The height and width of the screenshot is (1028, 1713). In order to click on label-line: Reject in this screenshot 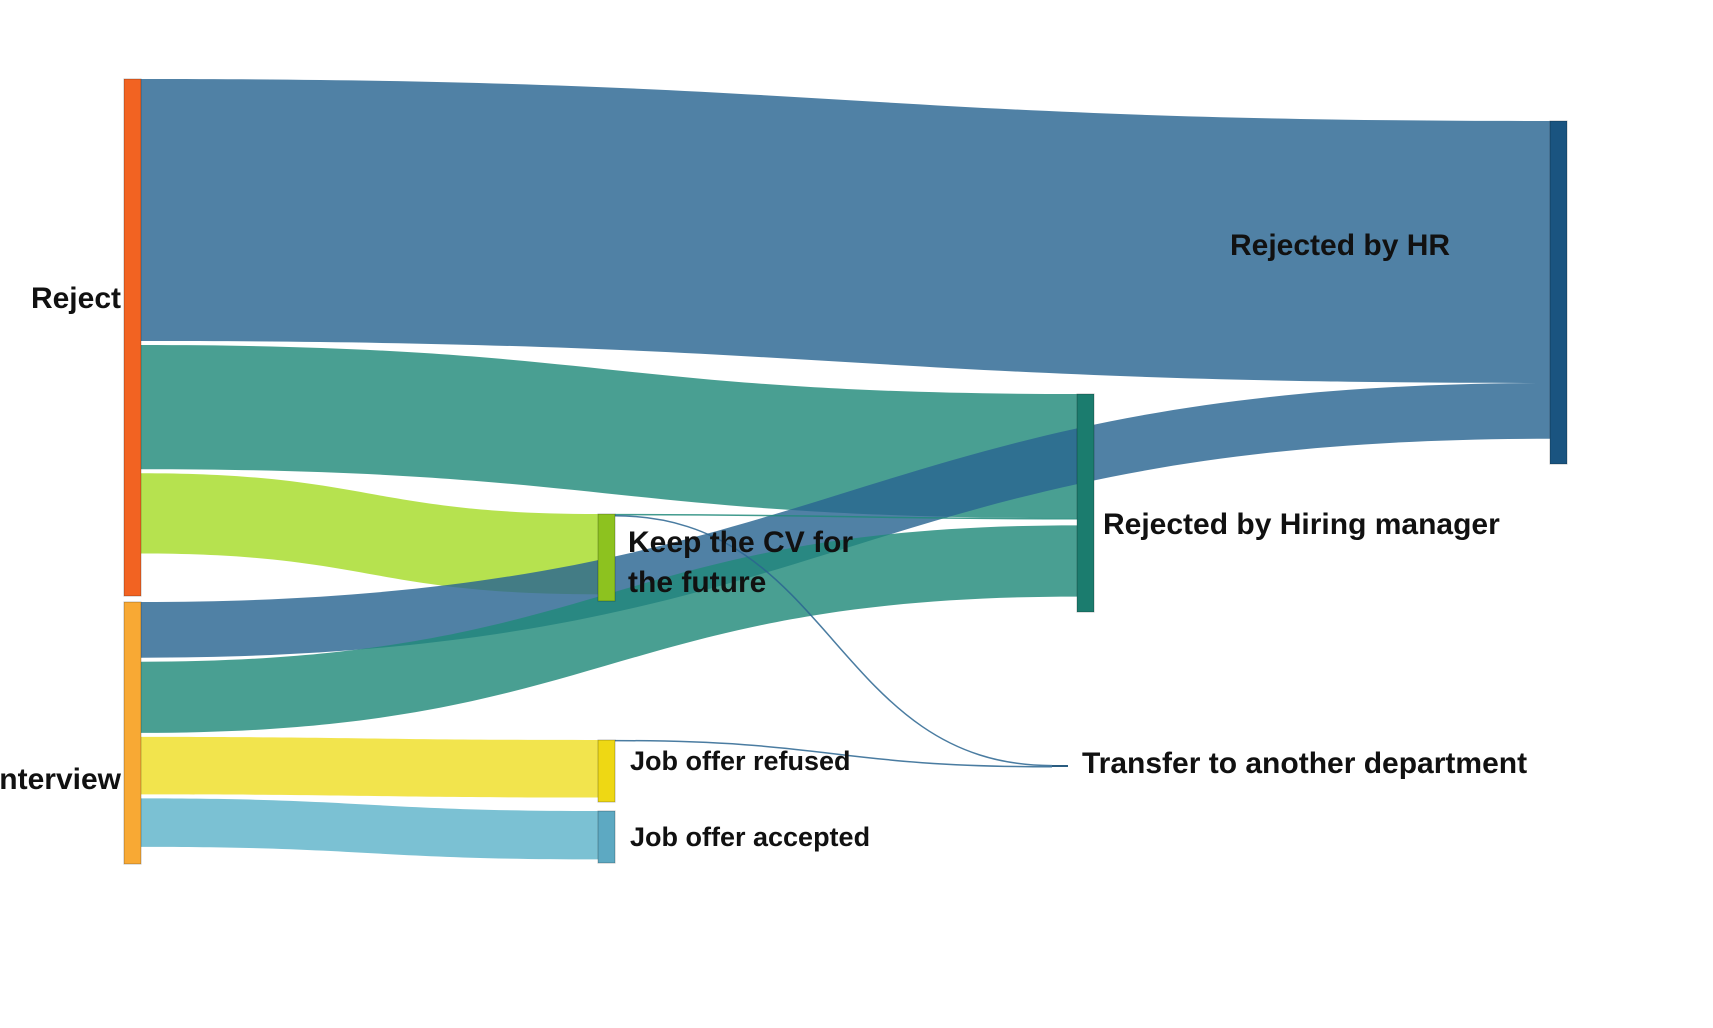, I will do `click(76, 298)`.